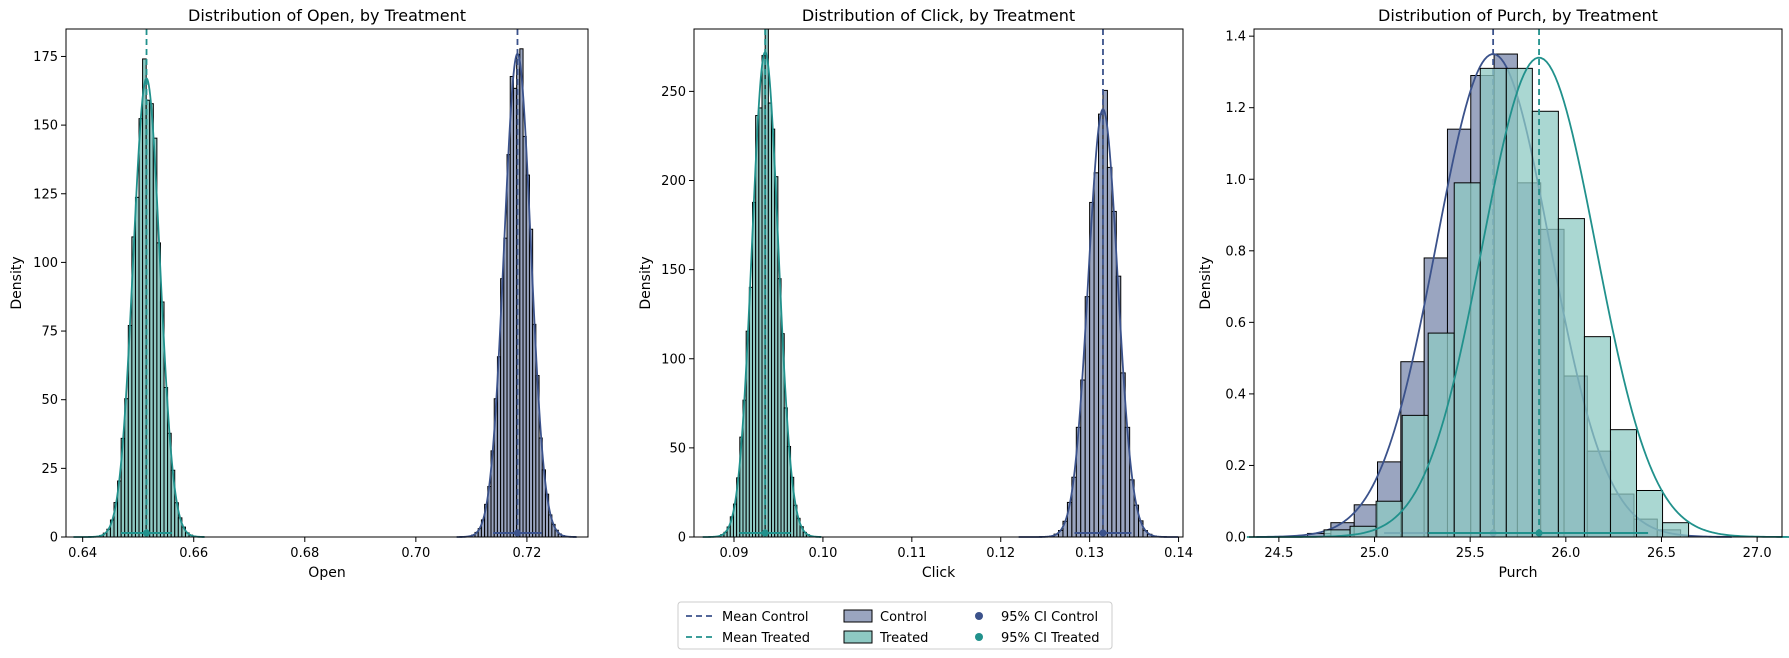  Describe the element at coordinates (49, 332) in the screenshot. I see `y-tick-label: 75` at that location.